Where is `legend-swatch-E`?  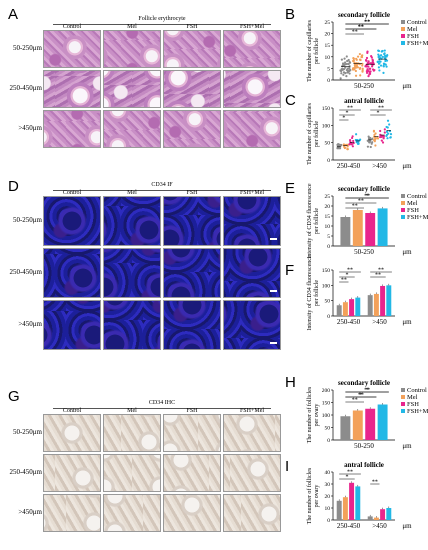 legend-swatch-E is located at coordinates (403, 203).